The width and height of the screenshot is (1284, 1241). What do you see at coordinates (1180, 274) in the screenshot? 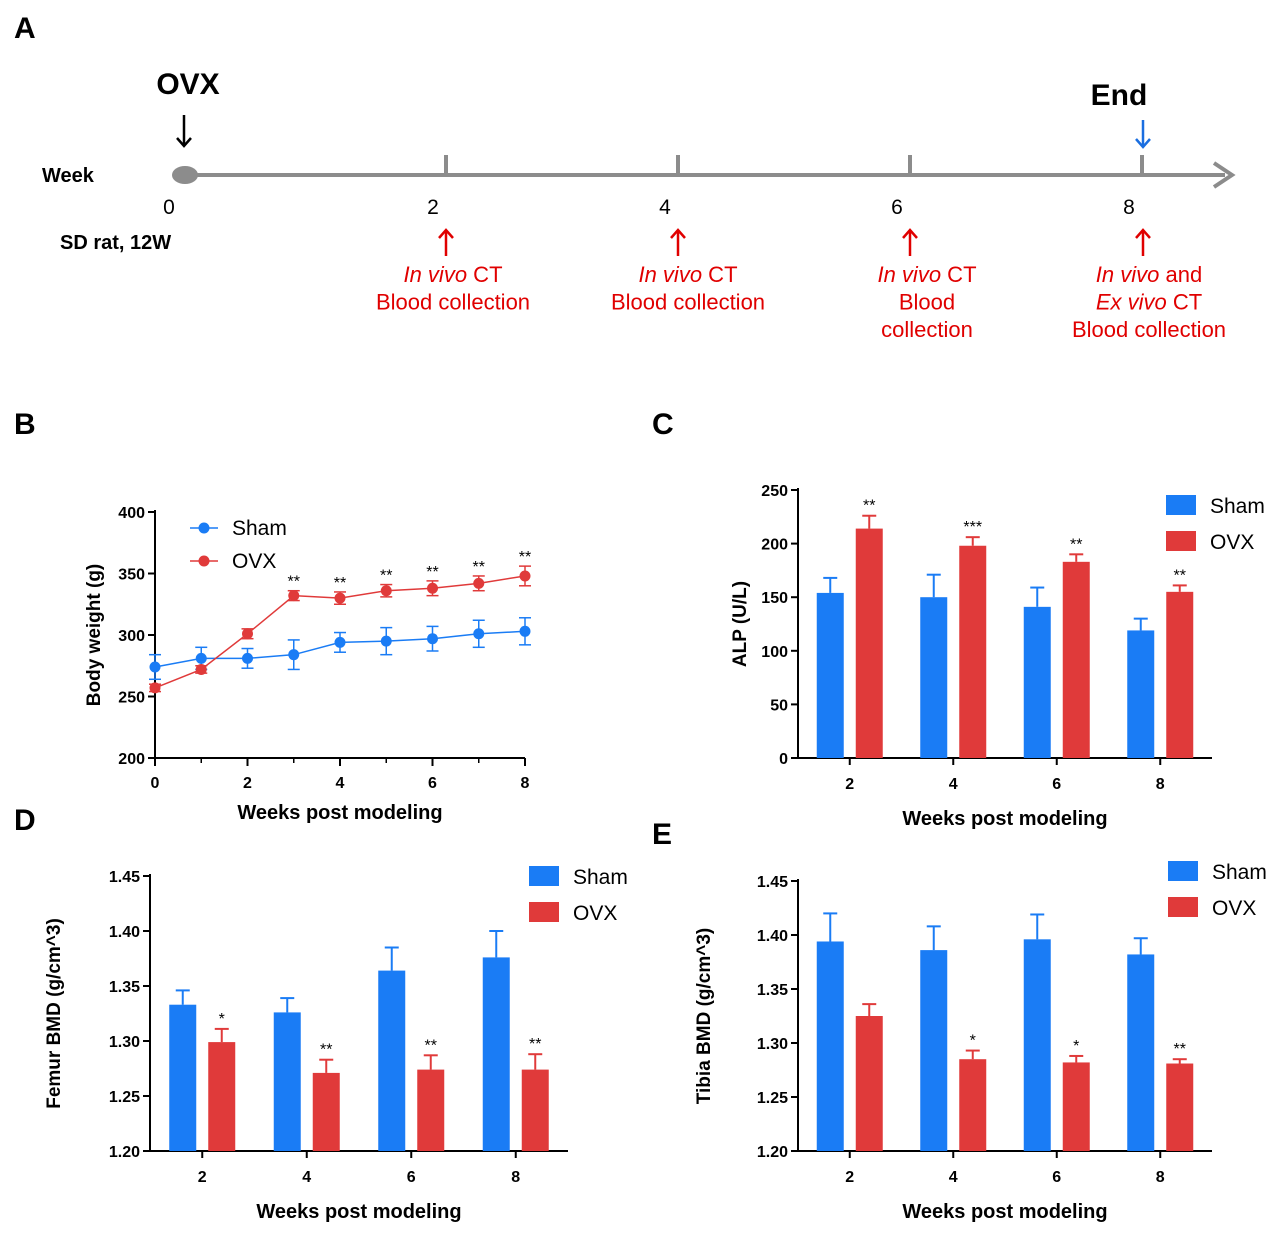
I see `event-text: and` at bounding box center [1180, 274].